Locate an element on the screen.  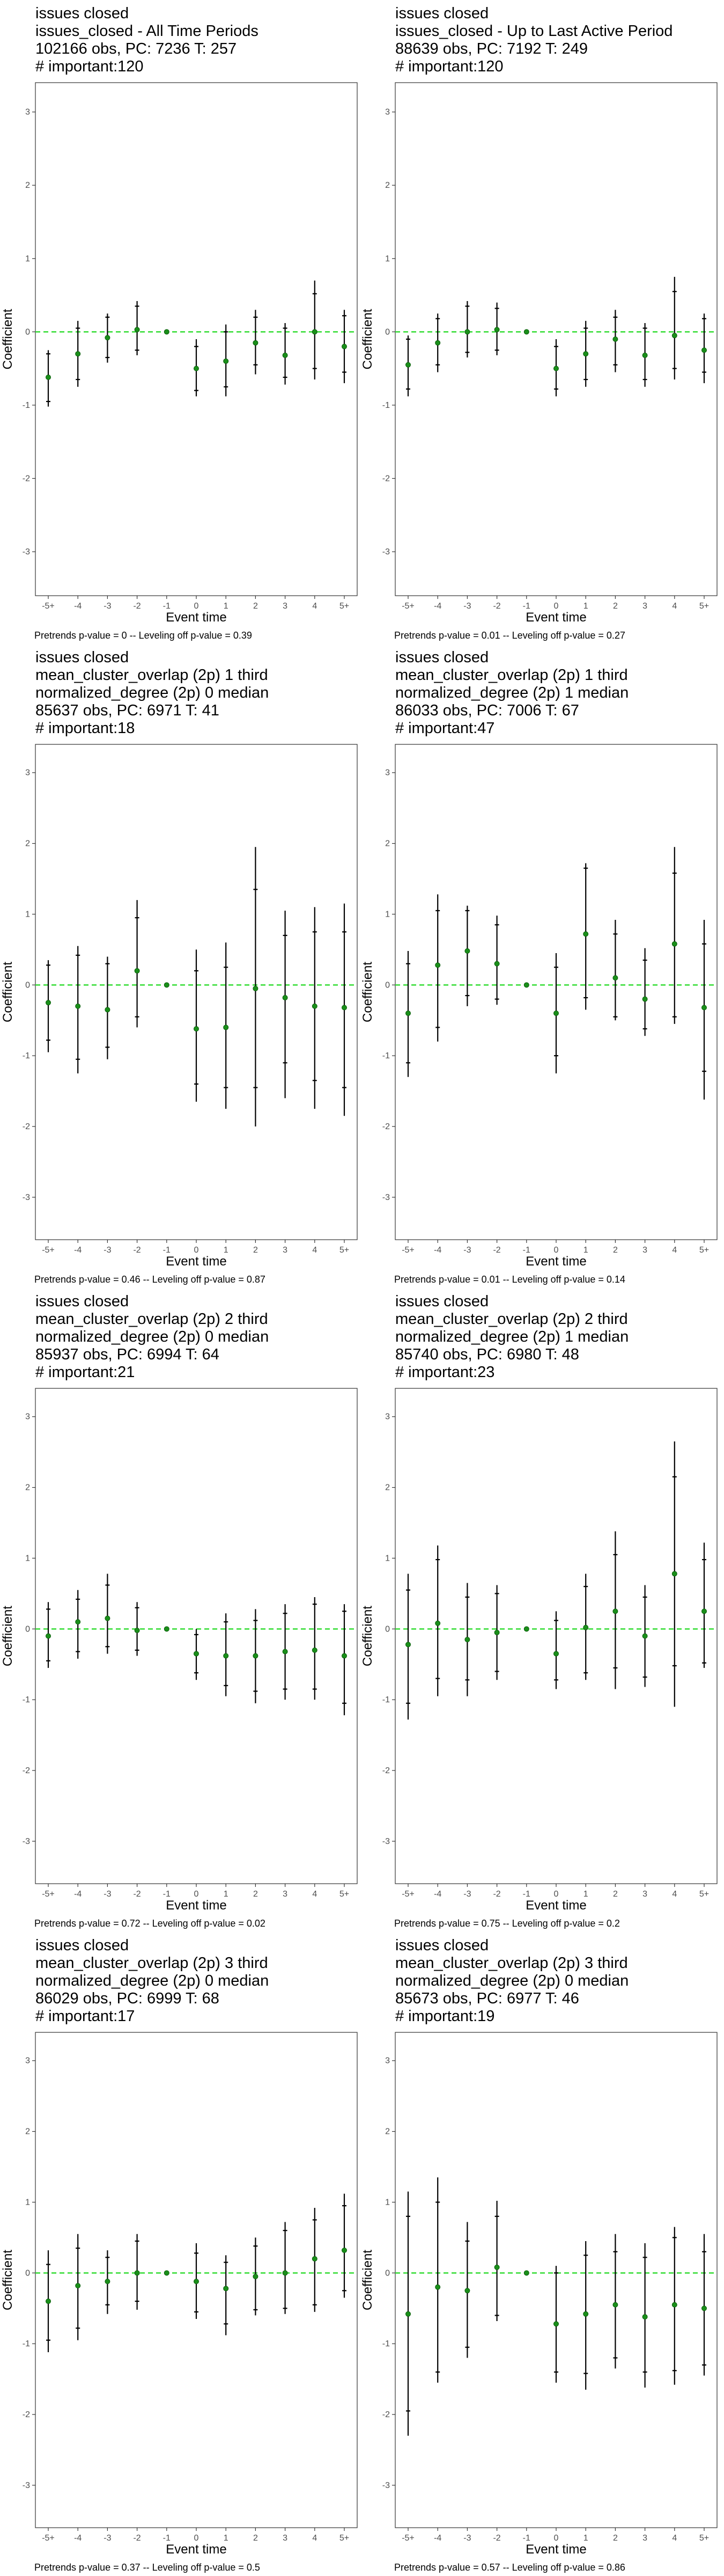
chart-title-line: normalized_degree (2p) 0 median is located at coordinates (152, 692).